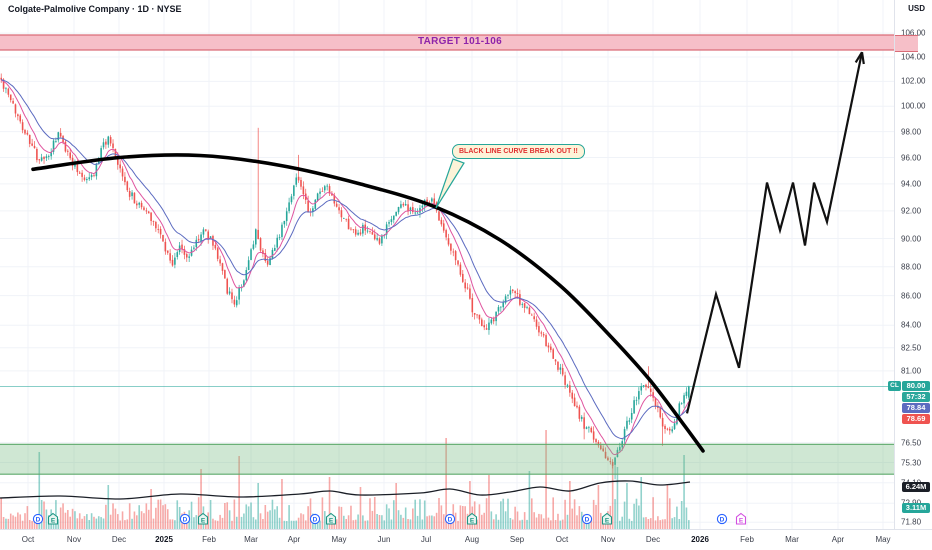  Describe the element at coordinates (916, 397) in the screenshot. I see `bar-countdown-label: 57:32` at that location.